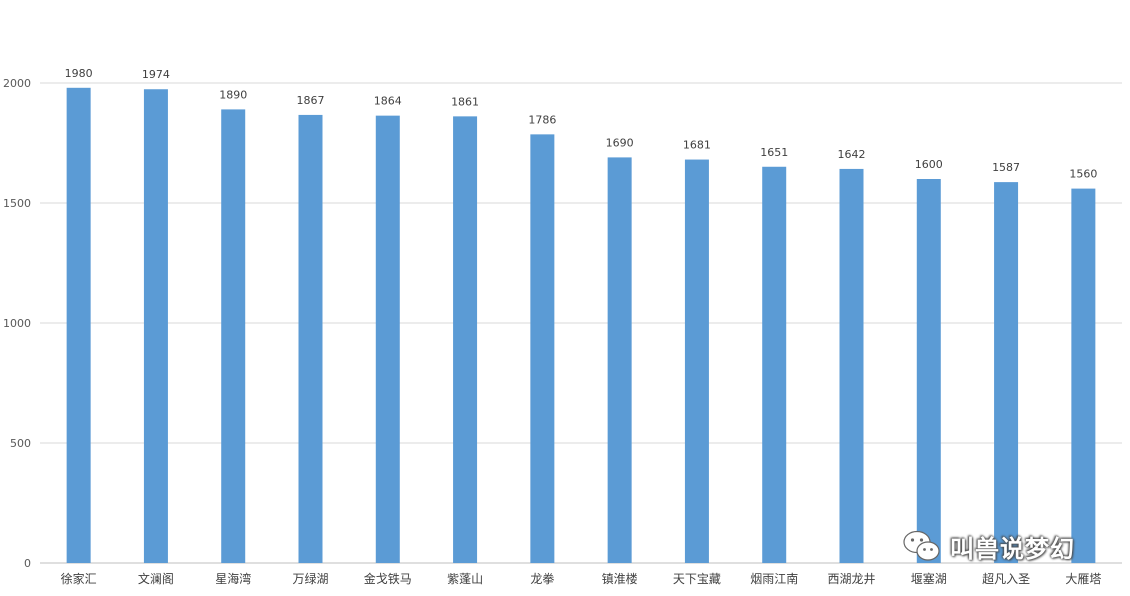  What do you see at coordinates (620, 578) in the screenshot?
I see `category-label: 镇淮楼` at bounding box center [620, 578].